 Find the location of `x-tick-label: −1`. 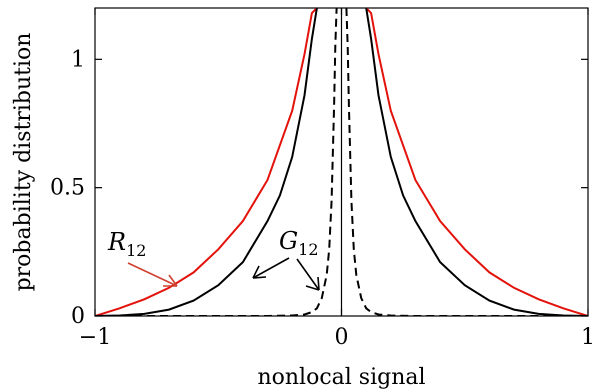

x-tick-label: −1 is located at coordinates (95, 337).